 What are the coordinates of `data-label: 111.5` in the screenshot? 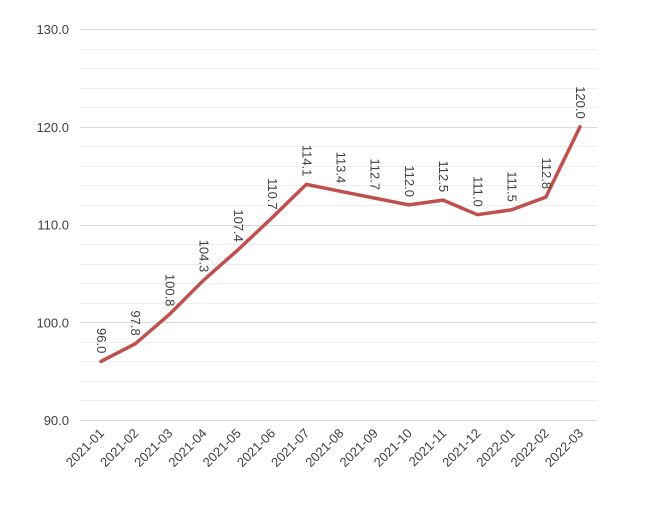 It's located at (512, 186).